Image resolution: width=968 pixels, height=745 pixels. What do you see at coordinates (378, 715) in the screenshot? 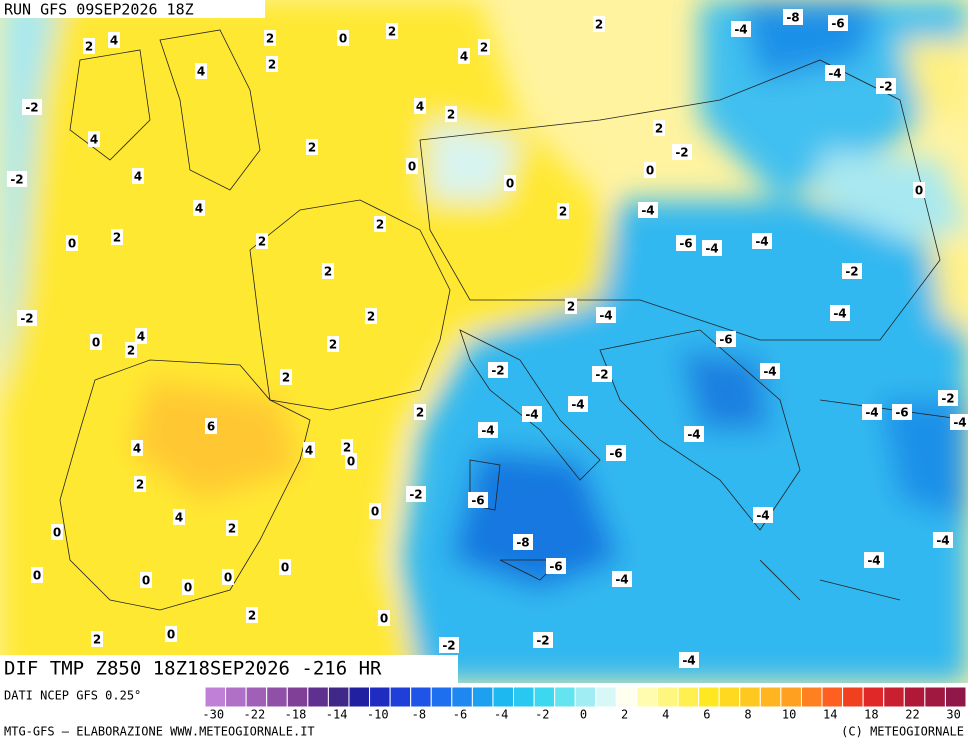
I see `colorbar-label: -10` at bounding box center [378, 715].